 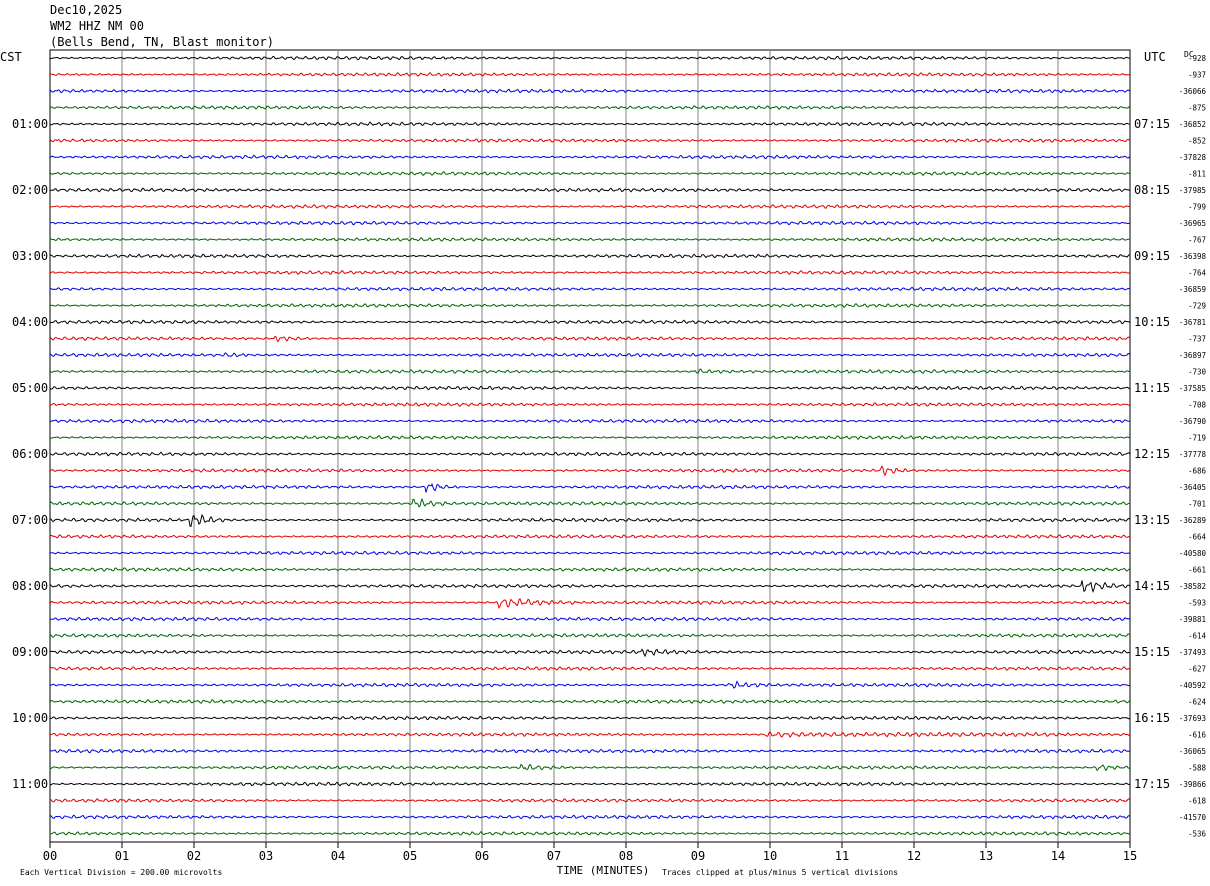 What do you see at coordinates (1152, 784) in the screenshot?
I see `hour-label-utc: 17:15` at bounding box center [1152, 784].